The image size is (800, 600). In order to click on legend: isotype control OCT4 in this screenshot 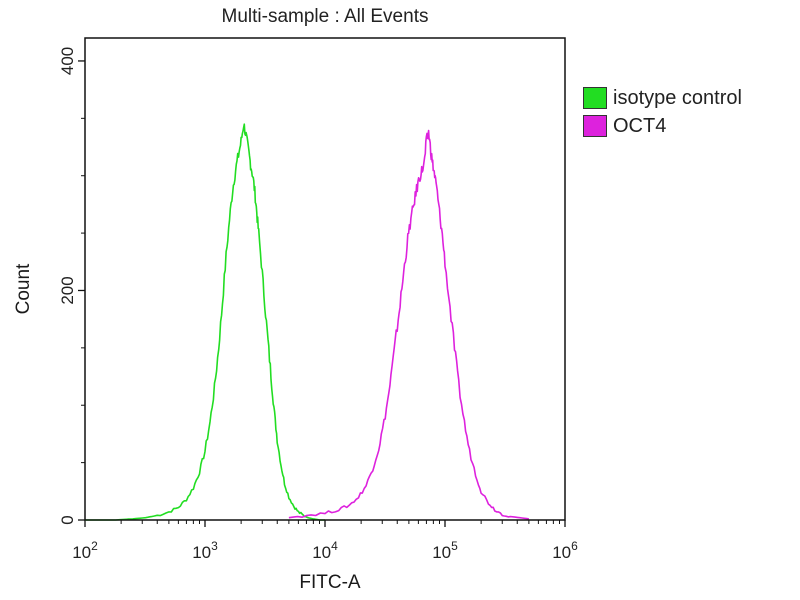, I will do `click(662, 112)`.